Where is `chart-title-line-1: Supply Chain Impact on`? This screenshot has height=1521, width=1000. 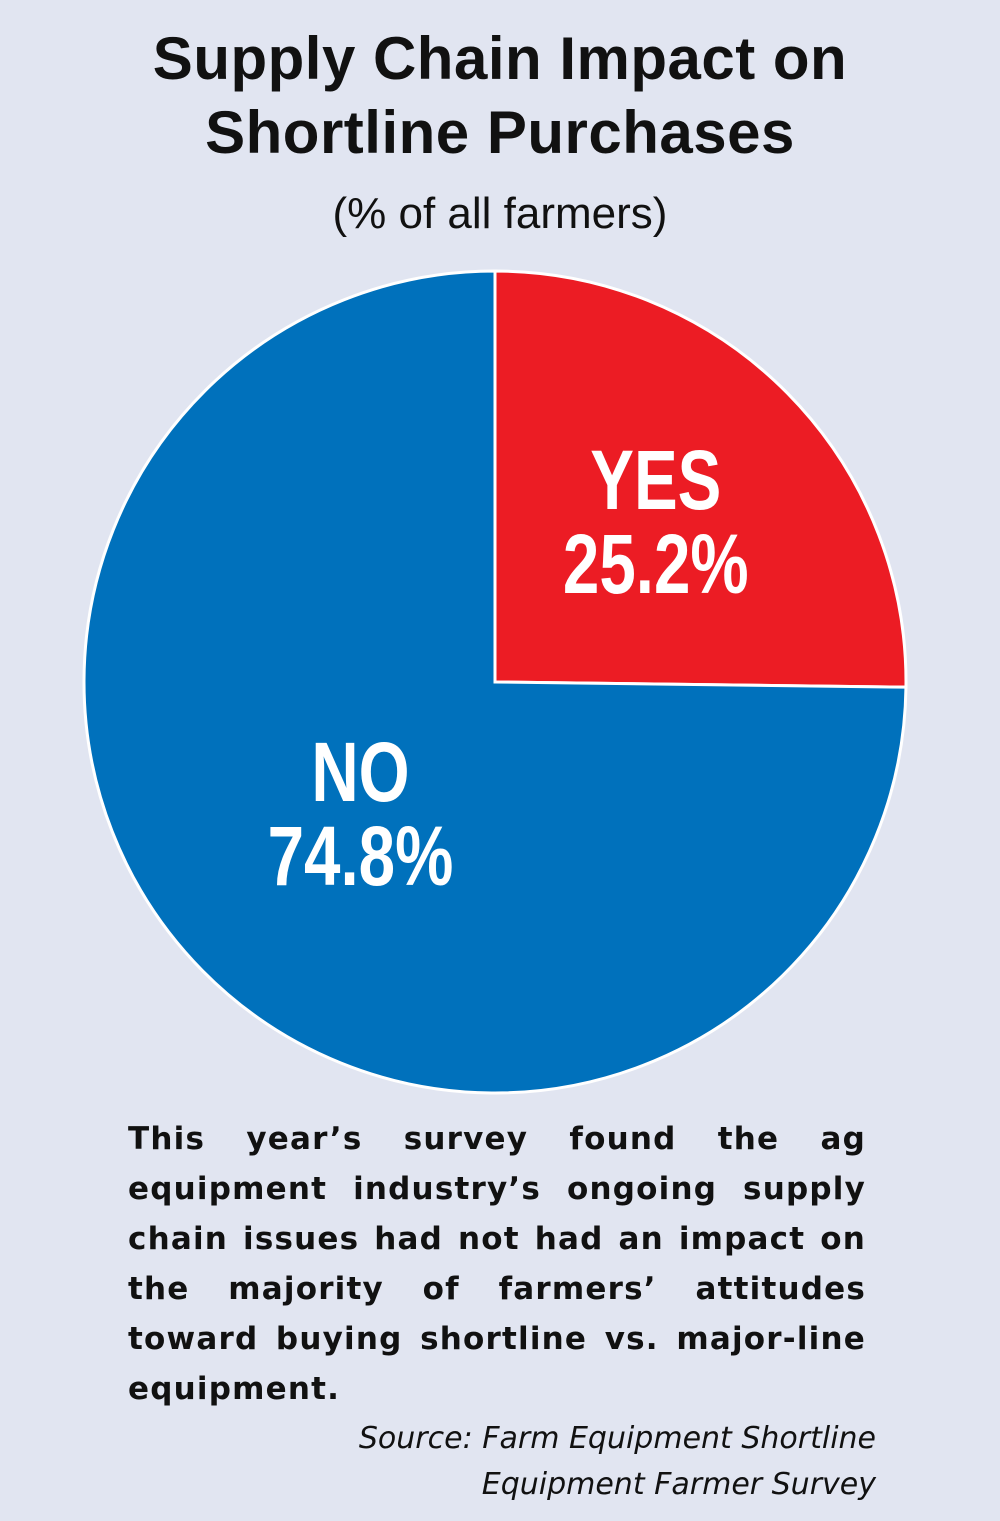 chart-title-line-1: Supply Chain Impact on is located at coordinates (500, 58).